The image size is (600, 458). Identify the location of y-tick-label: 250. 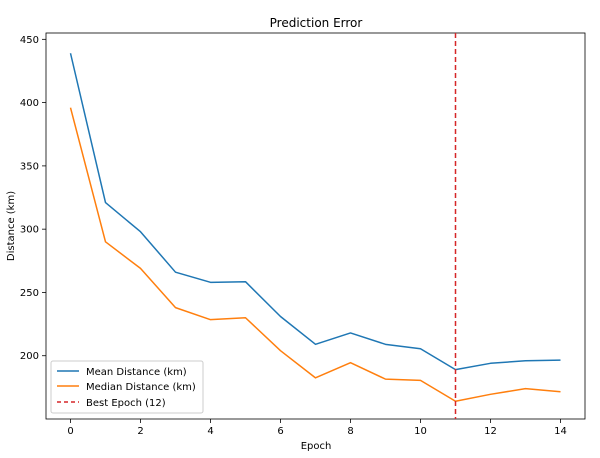
(29, 293).